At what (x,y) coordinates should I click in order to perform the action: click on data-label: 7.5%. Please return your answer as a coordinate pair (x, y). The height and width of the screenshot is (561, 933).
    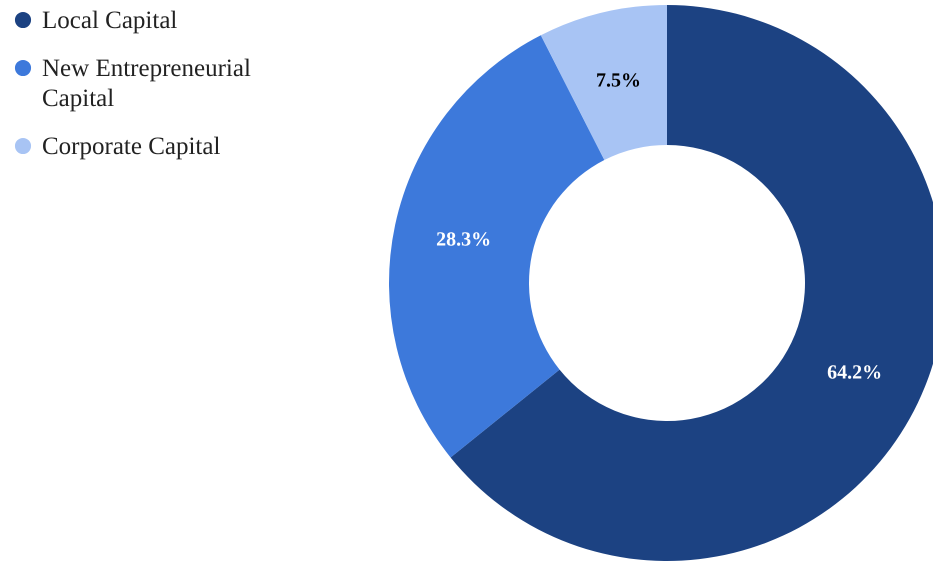
    Looking at the image, I should click on (618, 81).